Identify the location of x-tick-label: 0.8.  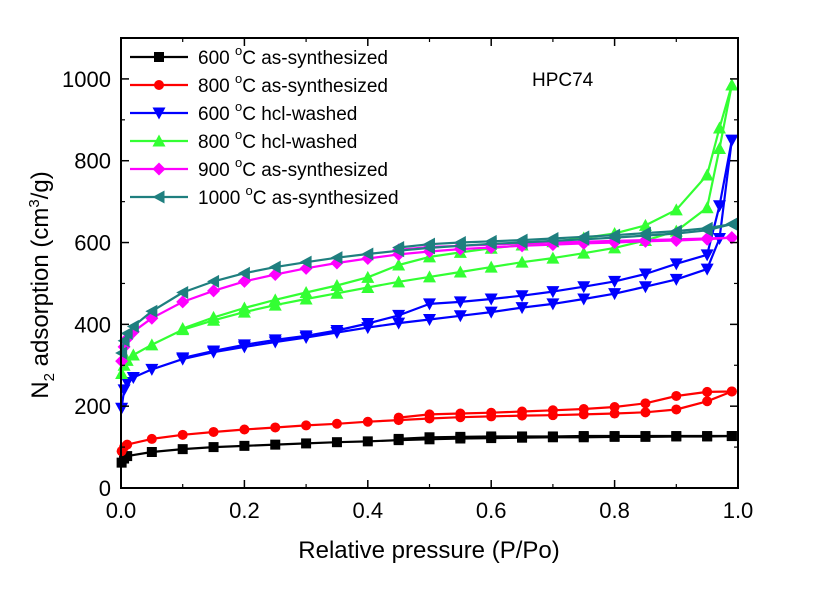
(614, 510).